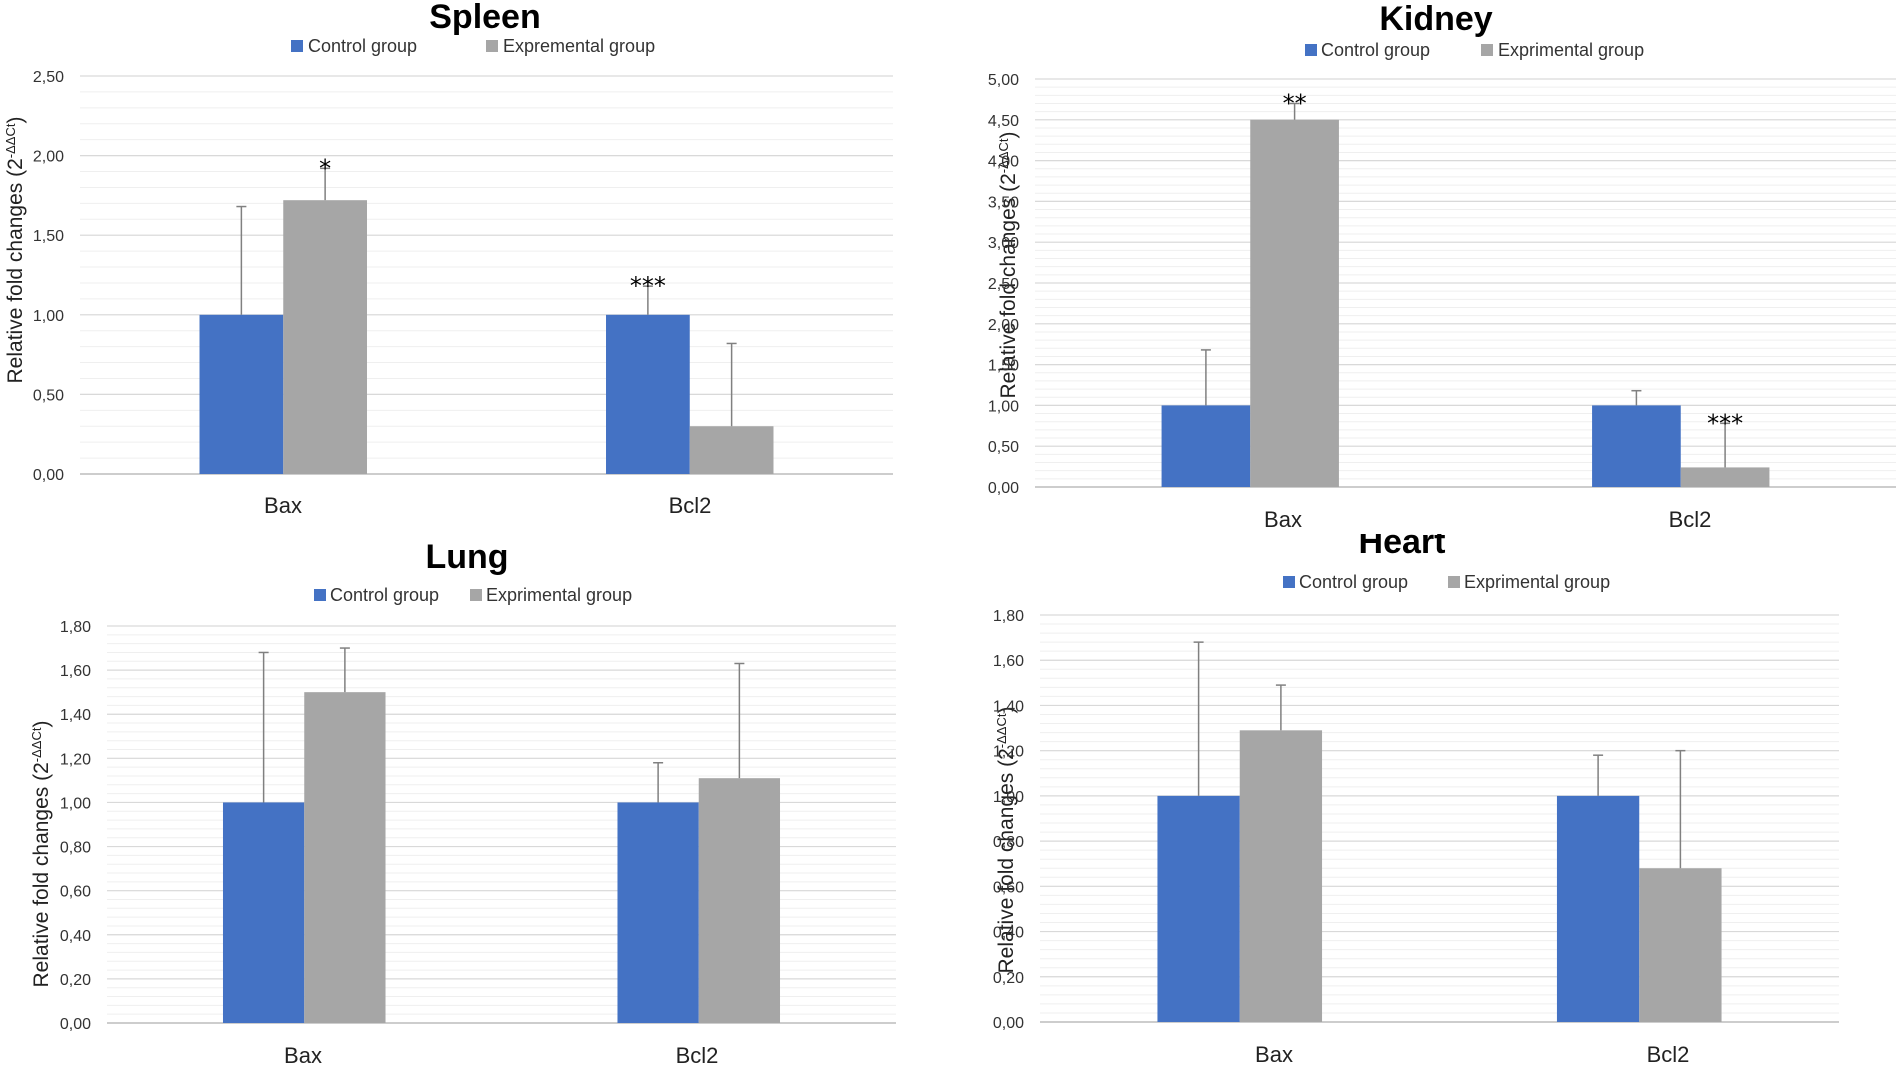 This screenshot has height=1068, width=1898. Describe the element at coordinates (1003, 284) in the screenshot. I see `y-tick-label: 2,50` at that location.